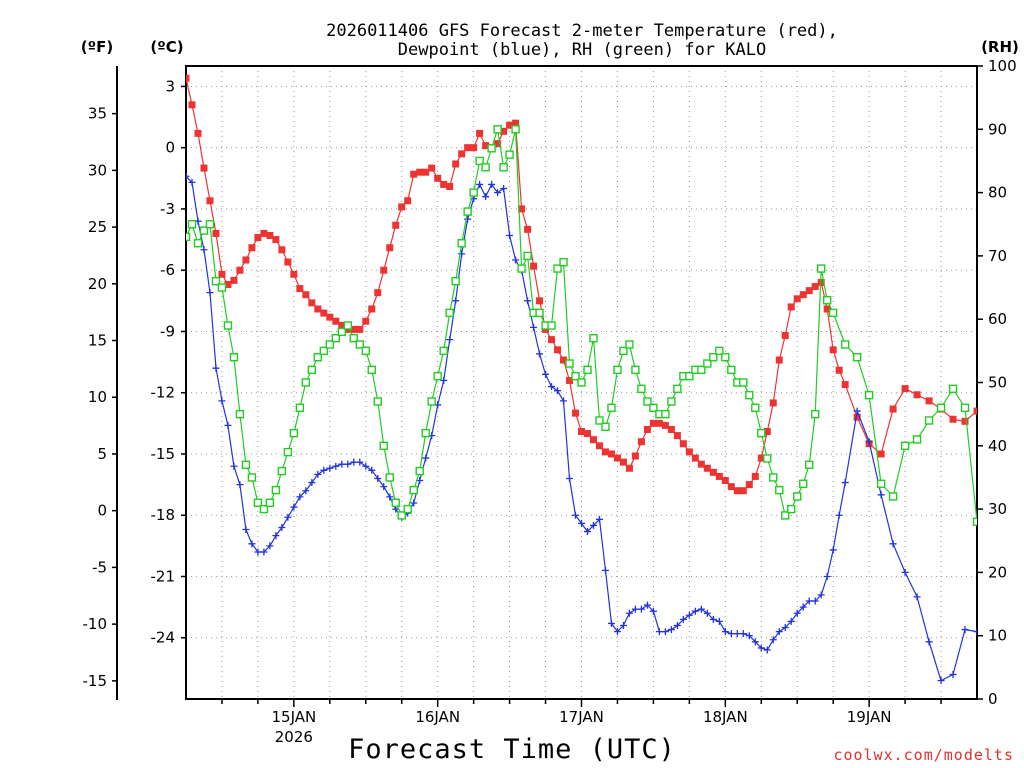  Describe the element at coordinates (725, 717) in the screenshot. I see `x-tick-label: 18JAN` at that location.